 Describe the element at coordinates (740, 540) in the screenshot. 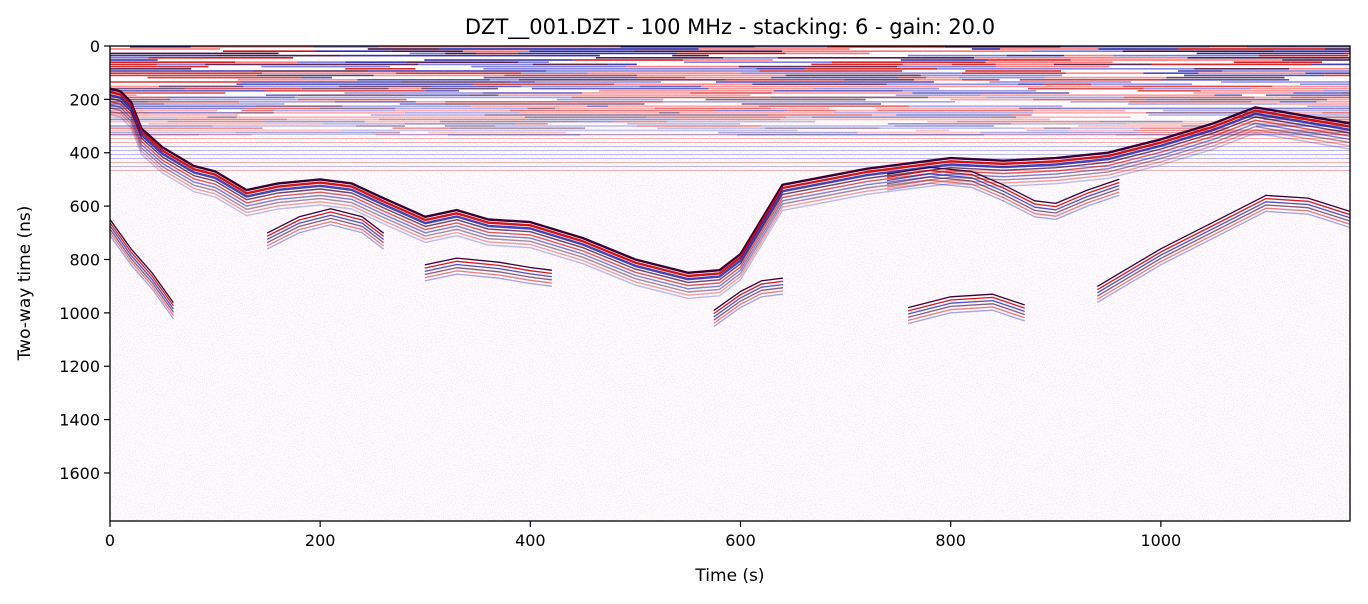

I see `x-tick-label: 600` at that location.